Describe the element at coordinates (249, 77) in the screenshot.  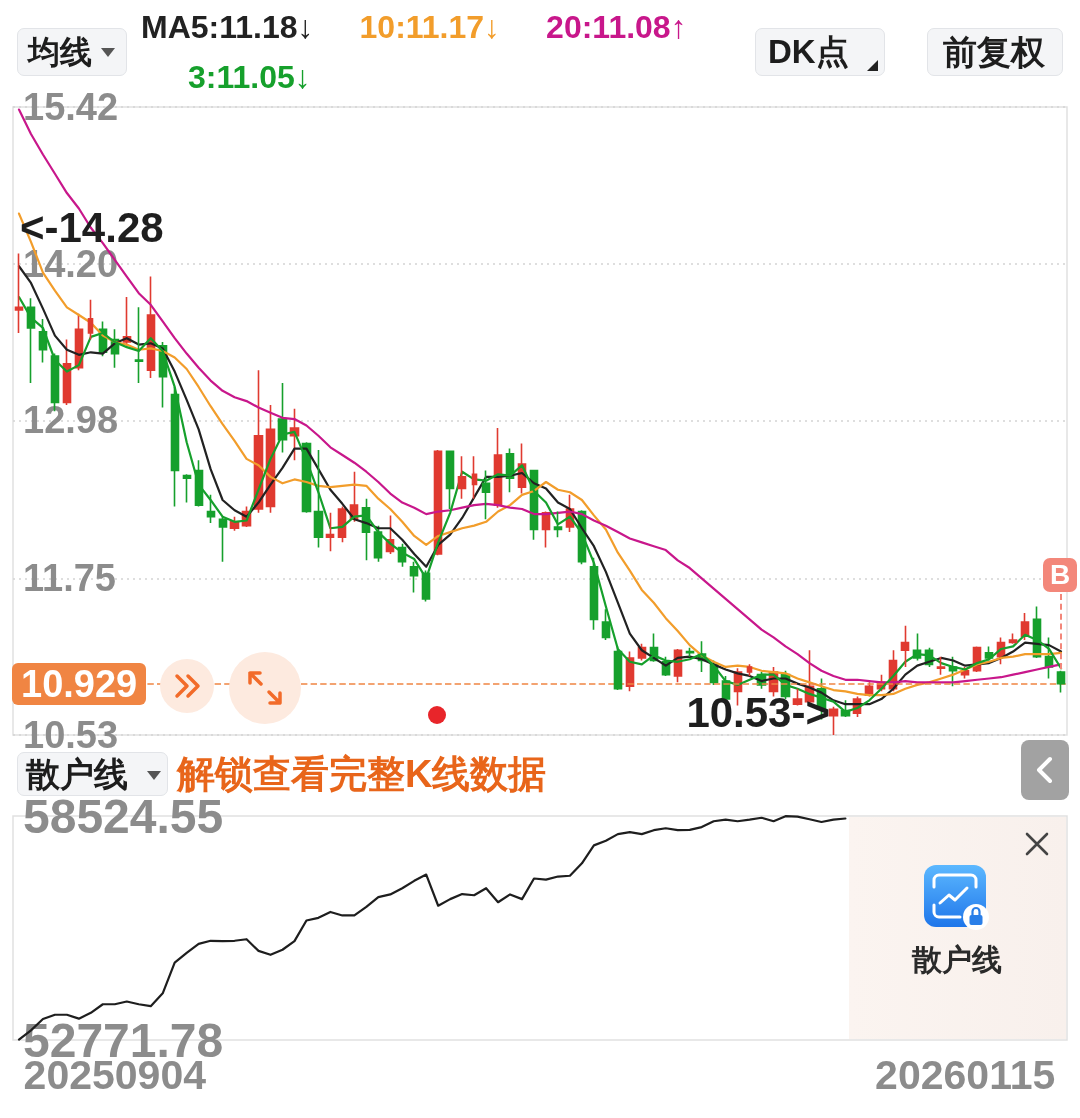
I see `text: 3:11.05↓` at that location.